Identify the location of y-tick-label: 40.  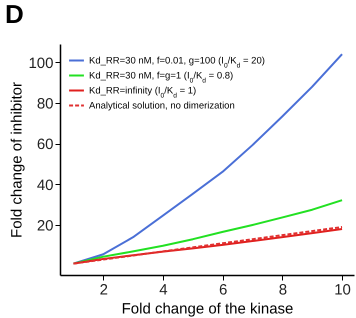
(45, 185).